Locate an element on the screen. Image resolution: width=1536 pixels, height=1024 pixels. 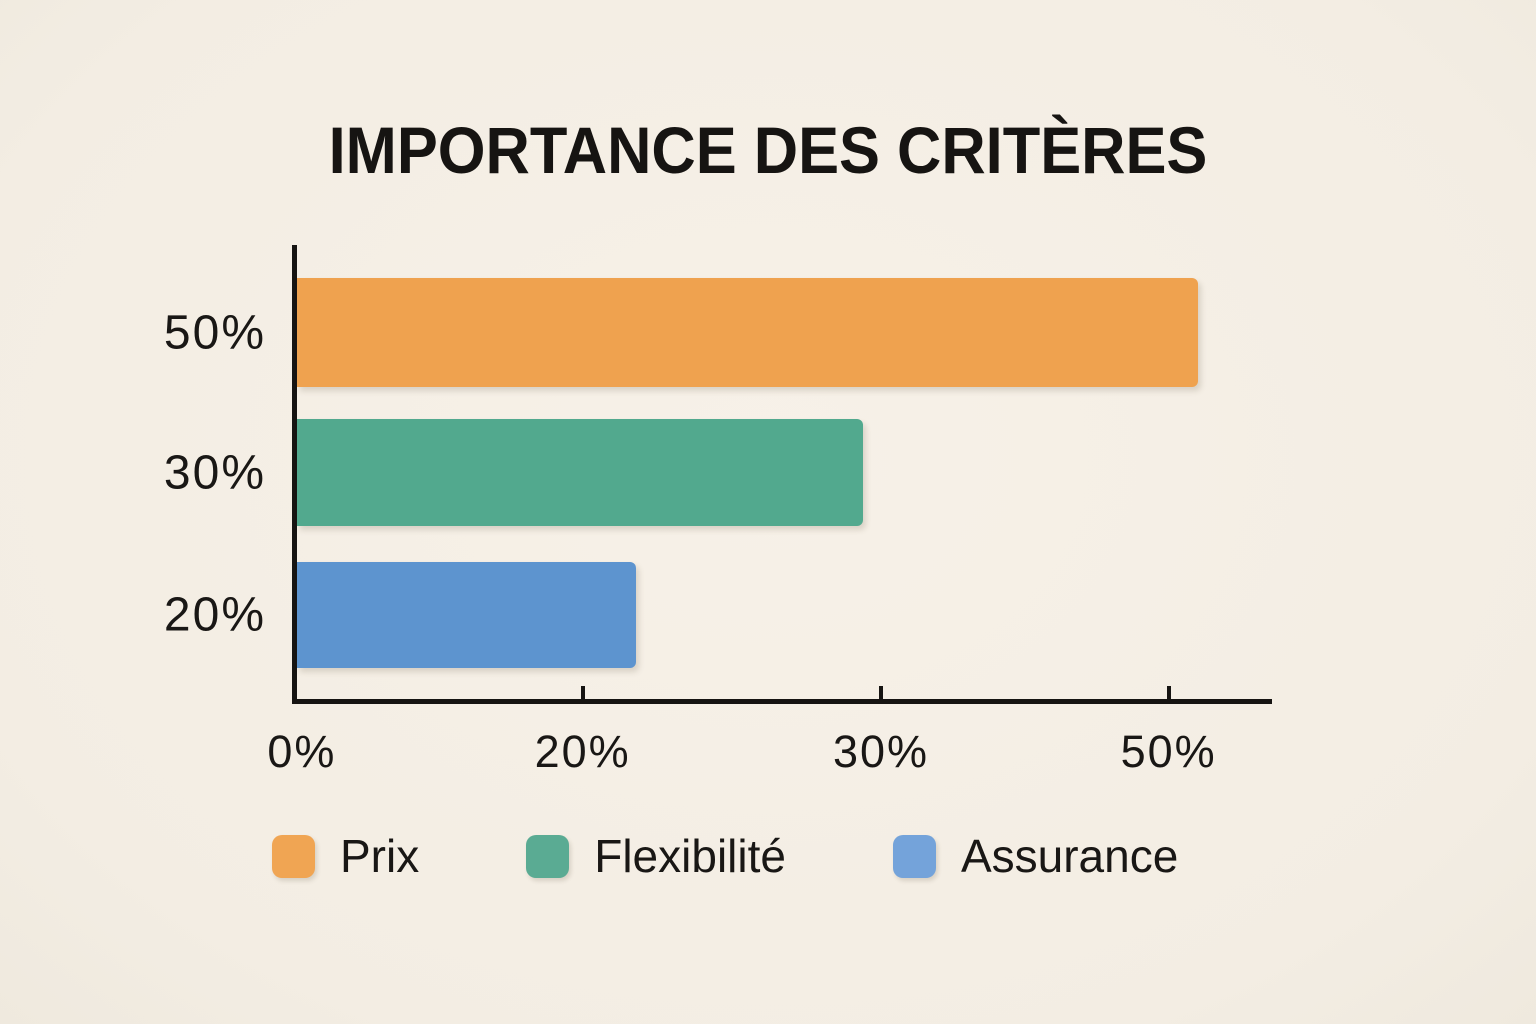
x-axis-tick-label-20-: 20% is located at coordinates (582, 751).